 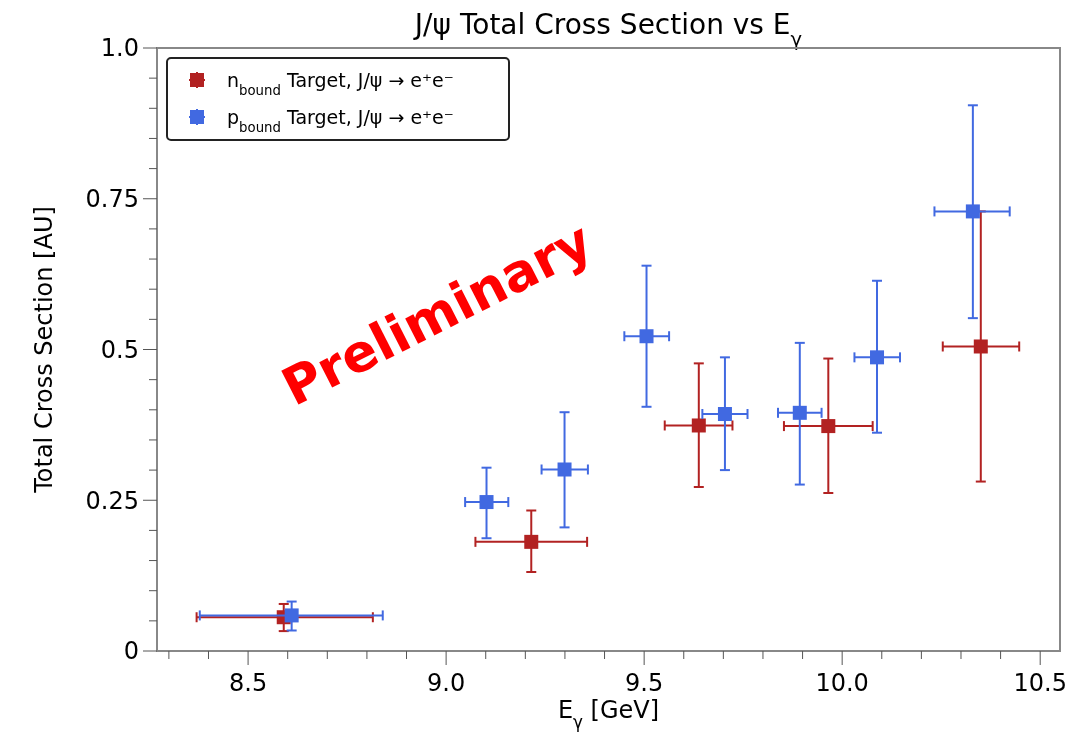 I want to click on y-tick-label: 0.5, so click(x=119, y=349).